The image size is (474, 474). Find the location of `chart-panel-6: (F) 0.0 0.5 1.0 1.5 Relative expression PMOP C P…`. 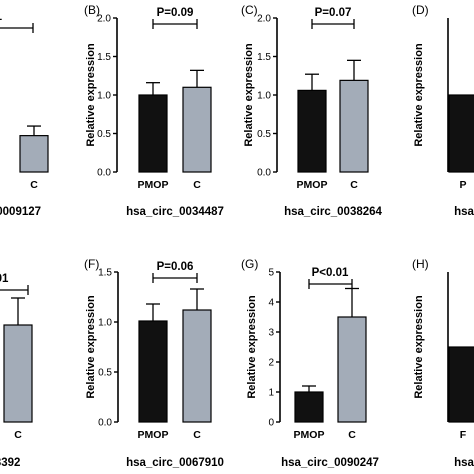

chart-panel-6: (F) 0.0 0.5 1.0 1.5 Relative expression PMOP C P… is located at coordinates (154, 363).